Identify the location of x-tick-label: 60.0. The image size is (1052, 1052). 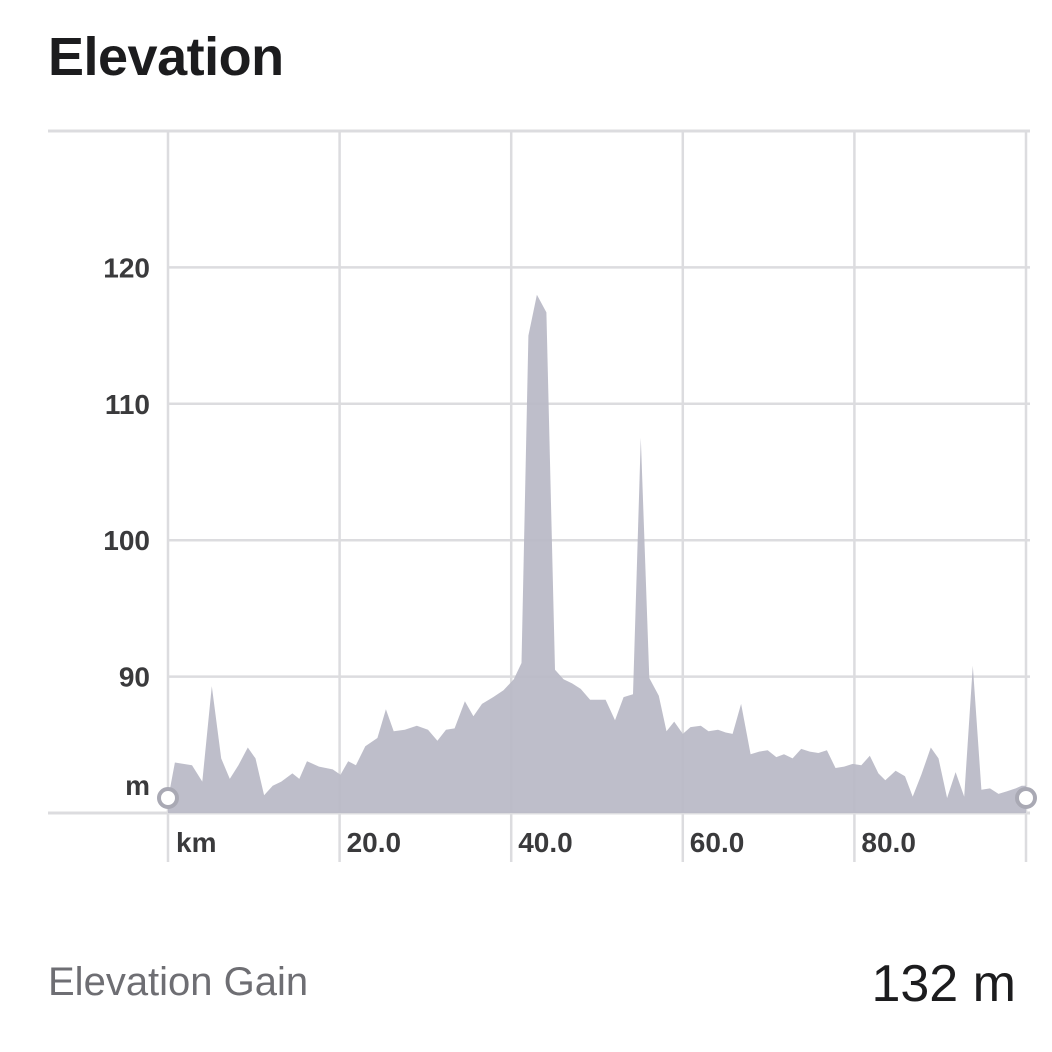
(717, 842).